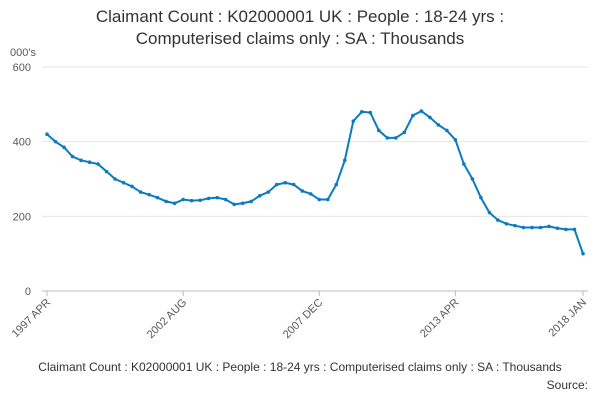  What do you see at coordinates (567, 385) in the screenshot?
I see `source: Source:` at bounding box center [567, 385].